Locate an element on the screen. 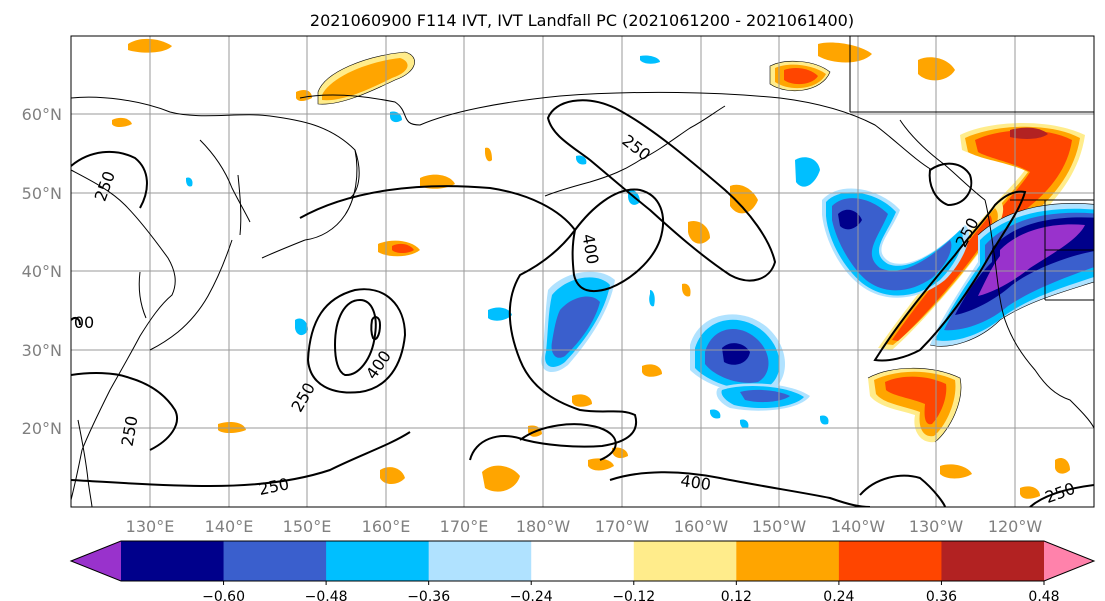 Image resolution: width=1105 pixels, height=601 pixels. lat-label-40n: 40°N is located at coordinates (42, 271).